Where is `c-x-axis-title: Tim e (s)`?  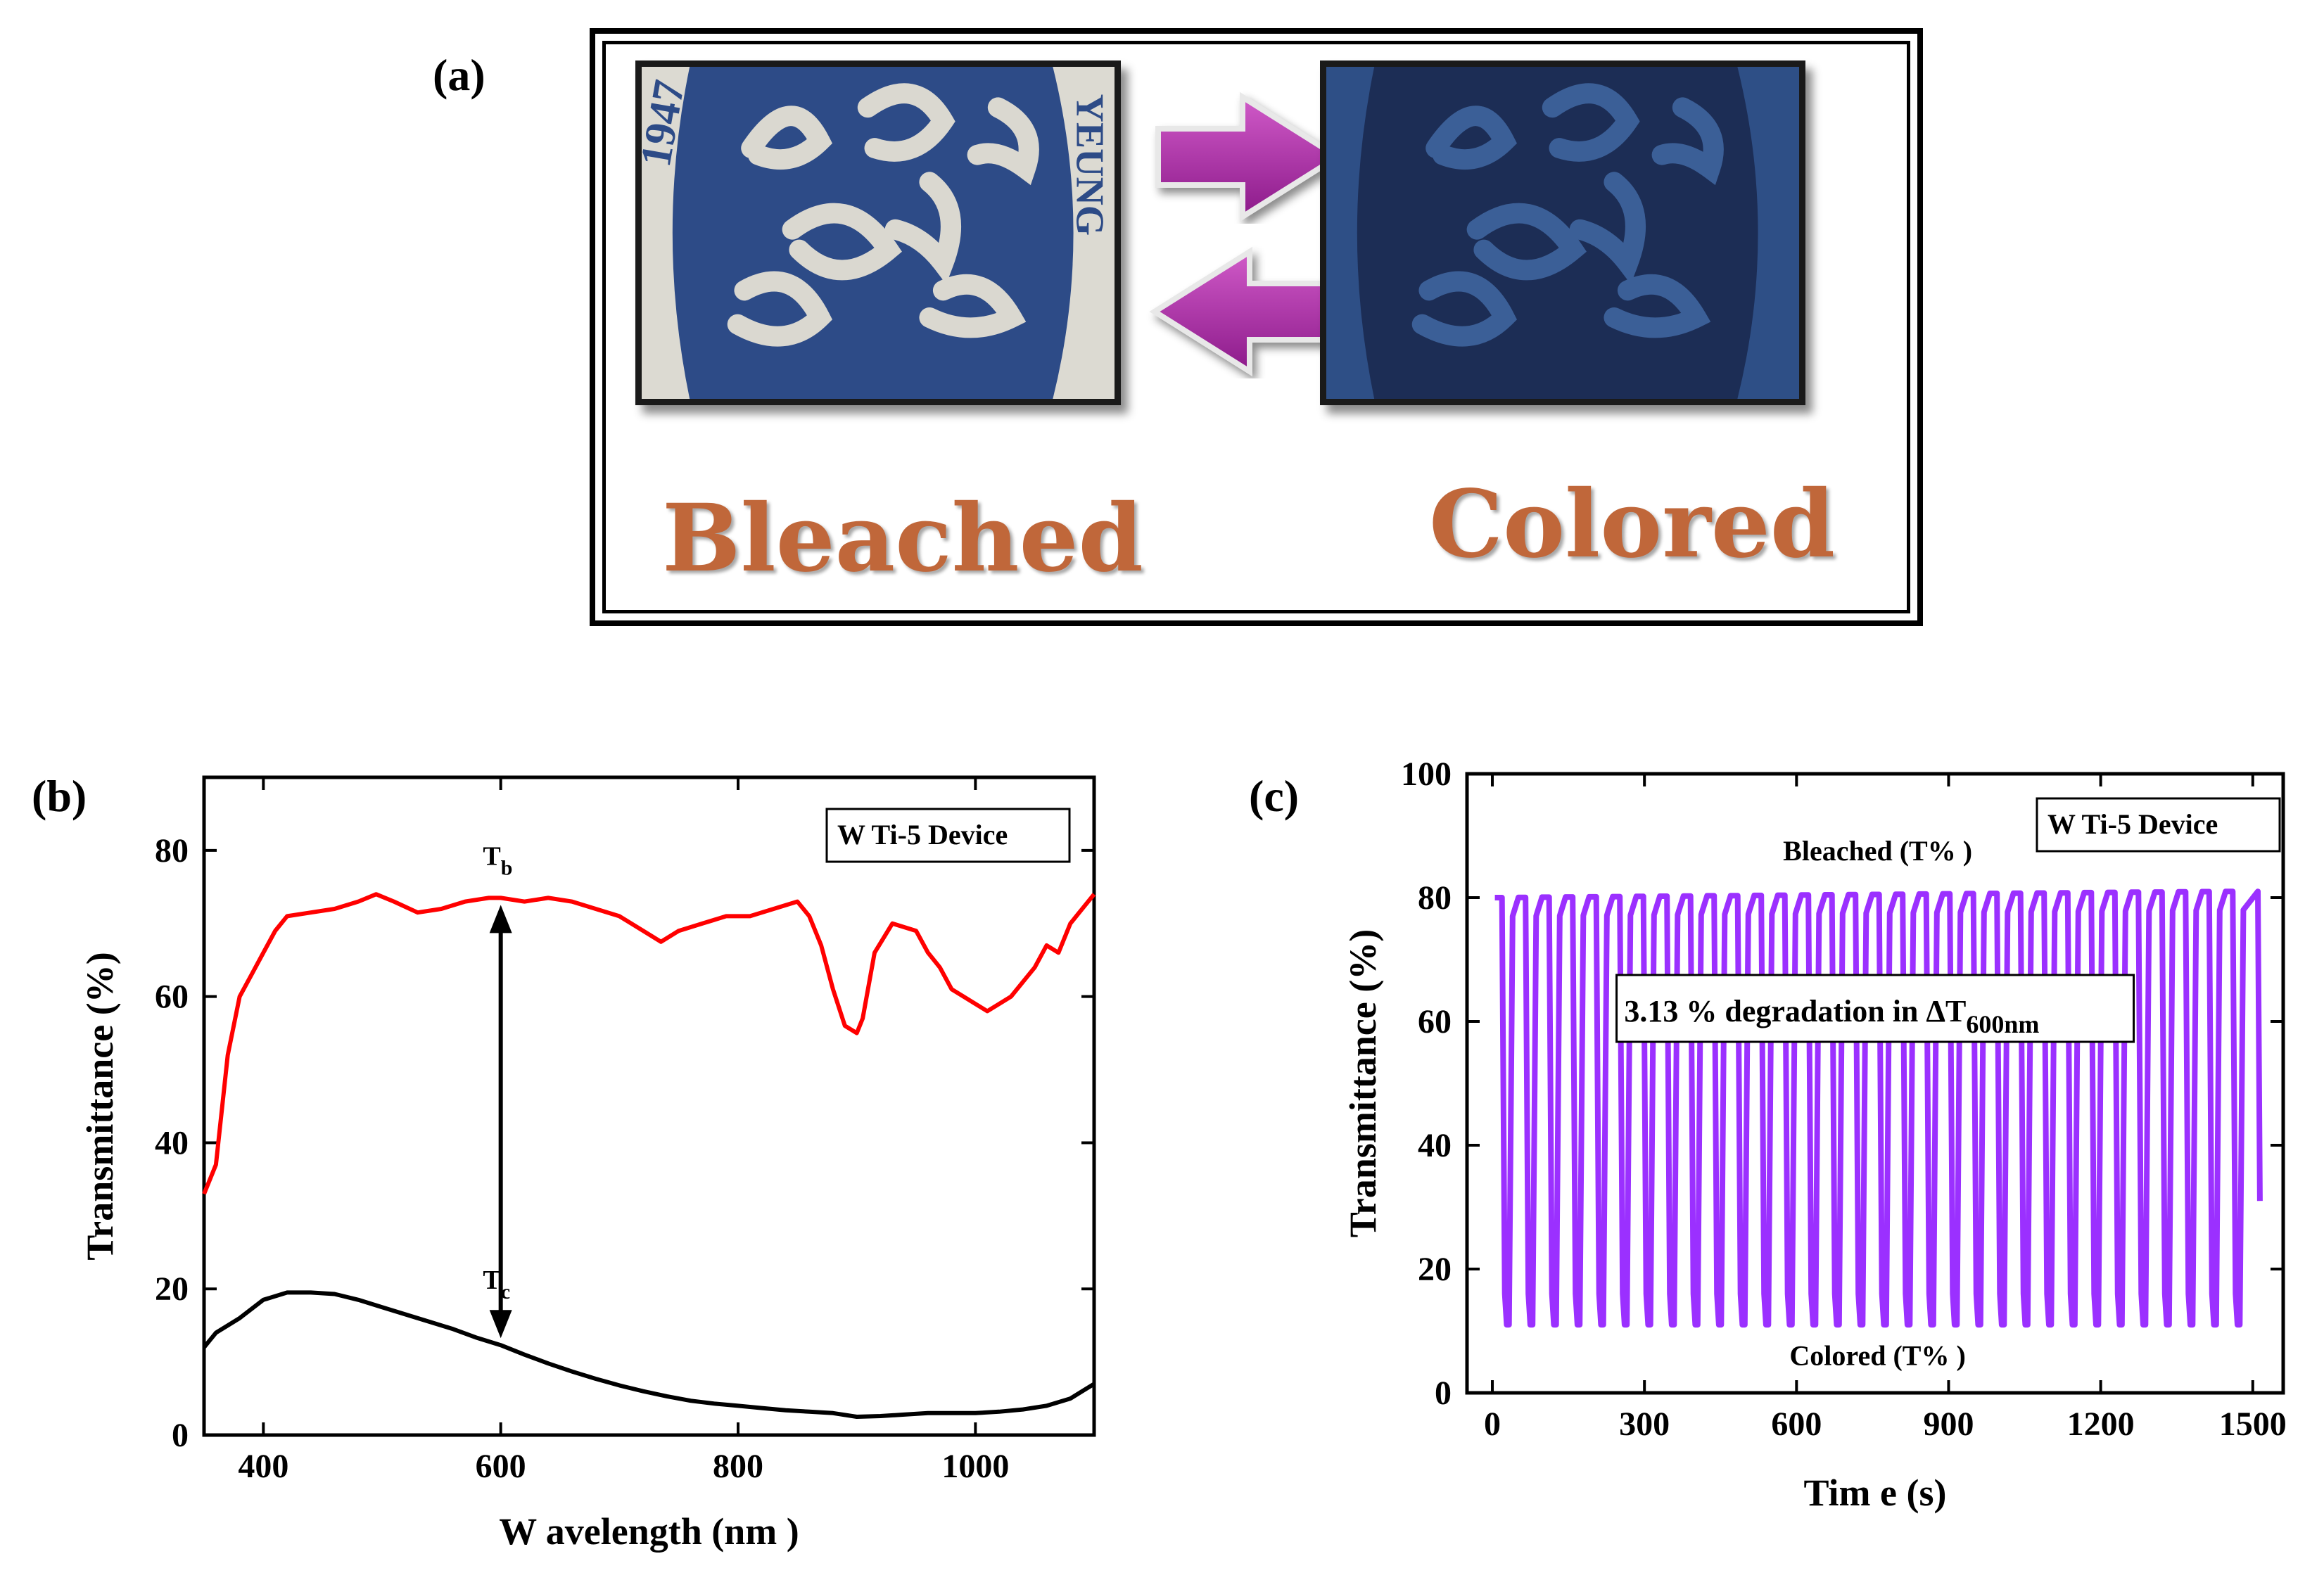 c-x-axis-title: Tim e (s) is located at coordinates (1875, 1493).